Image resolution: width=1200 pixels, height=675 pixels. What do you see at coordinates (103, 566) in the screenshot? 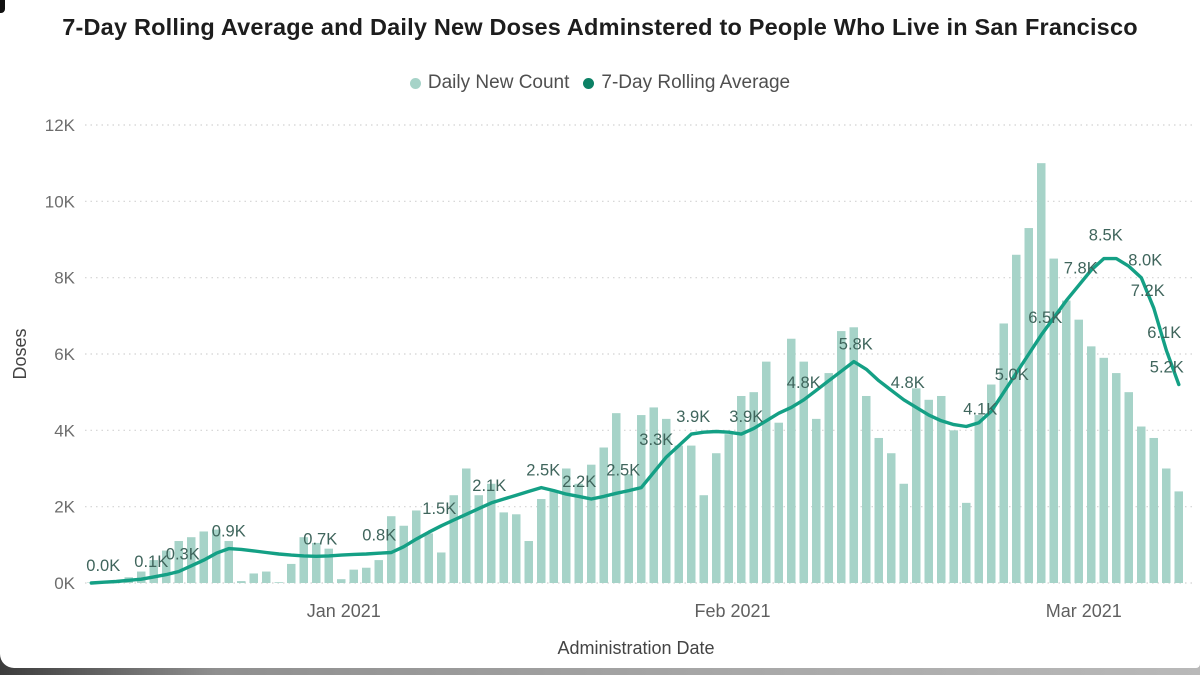
I see `line-data-label: 0.0K` at bounding box center [103, 566].